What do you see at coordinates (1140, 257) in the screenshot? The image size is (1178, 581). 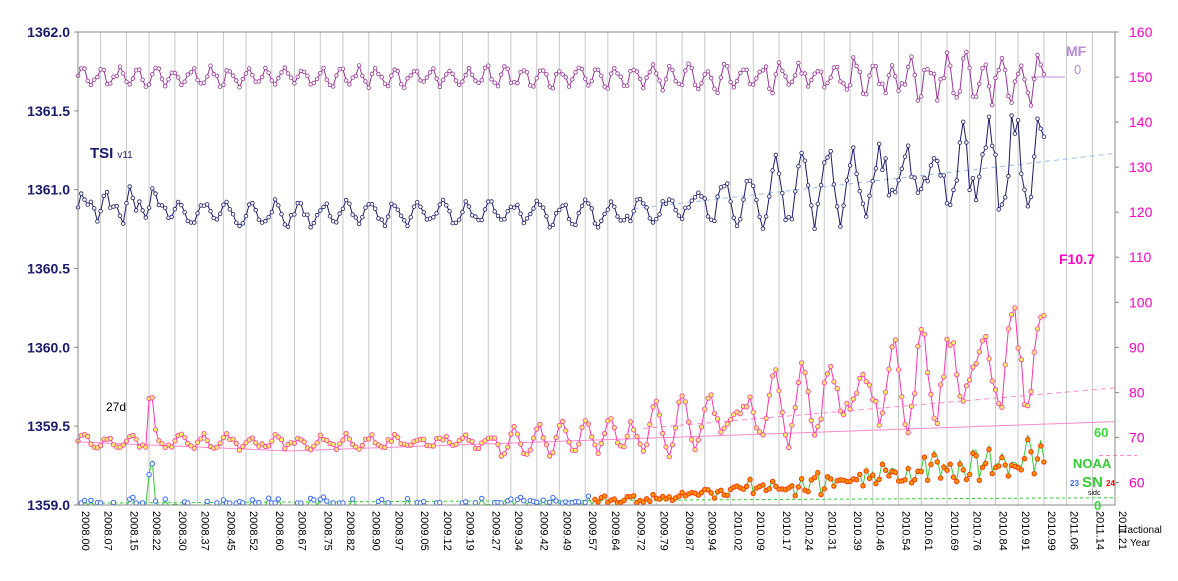 I see `y-right-tick-label: 110` at bounding box center [1140, 257].